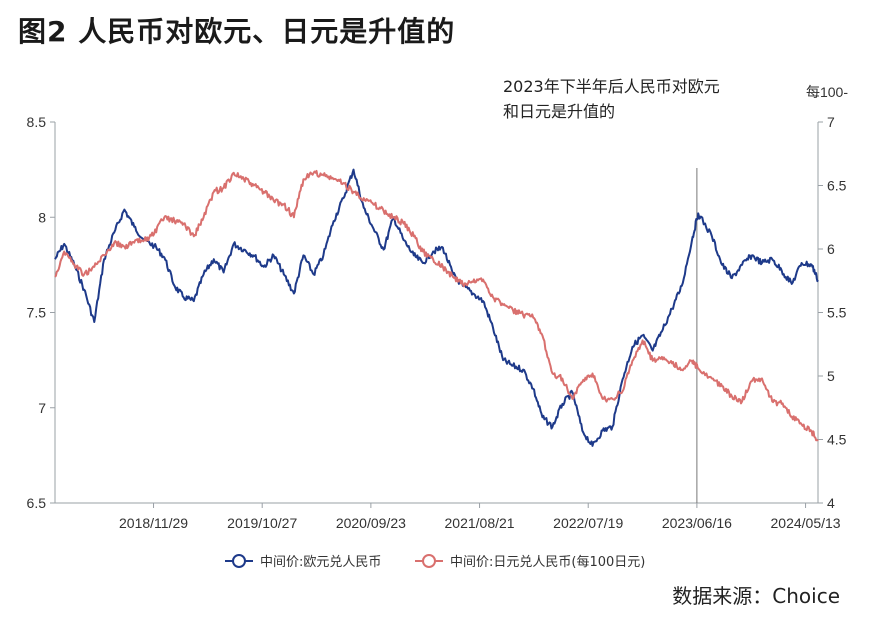  Describe the element at coordinates (37, 313) in the screenshot. I see `left-tick-label: 7.5` at that location.